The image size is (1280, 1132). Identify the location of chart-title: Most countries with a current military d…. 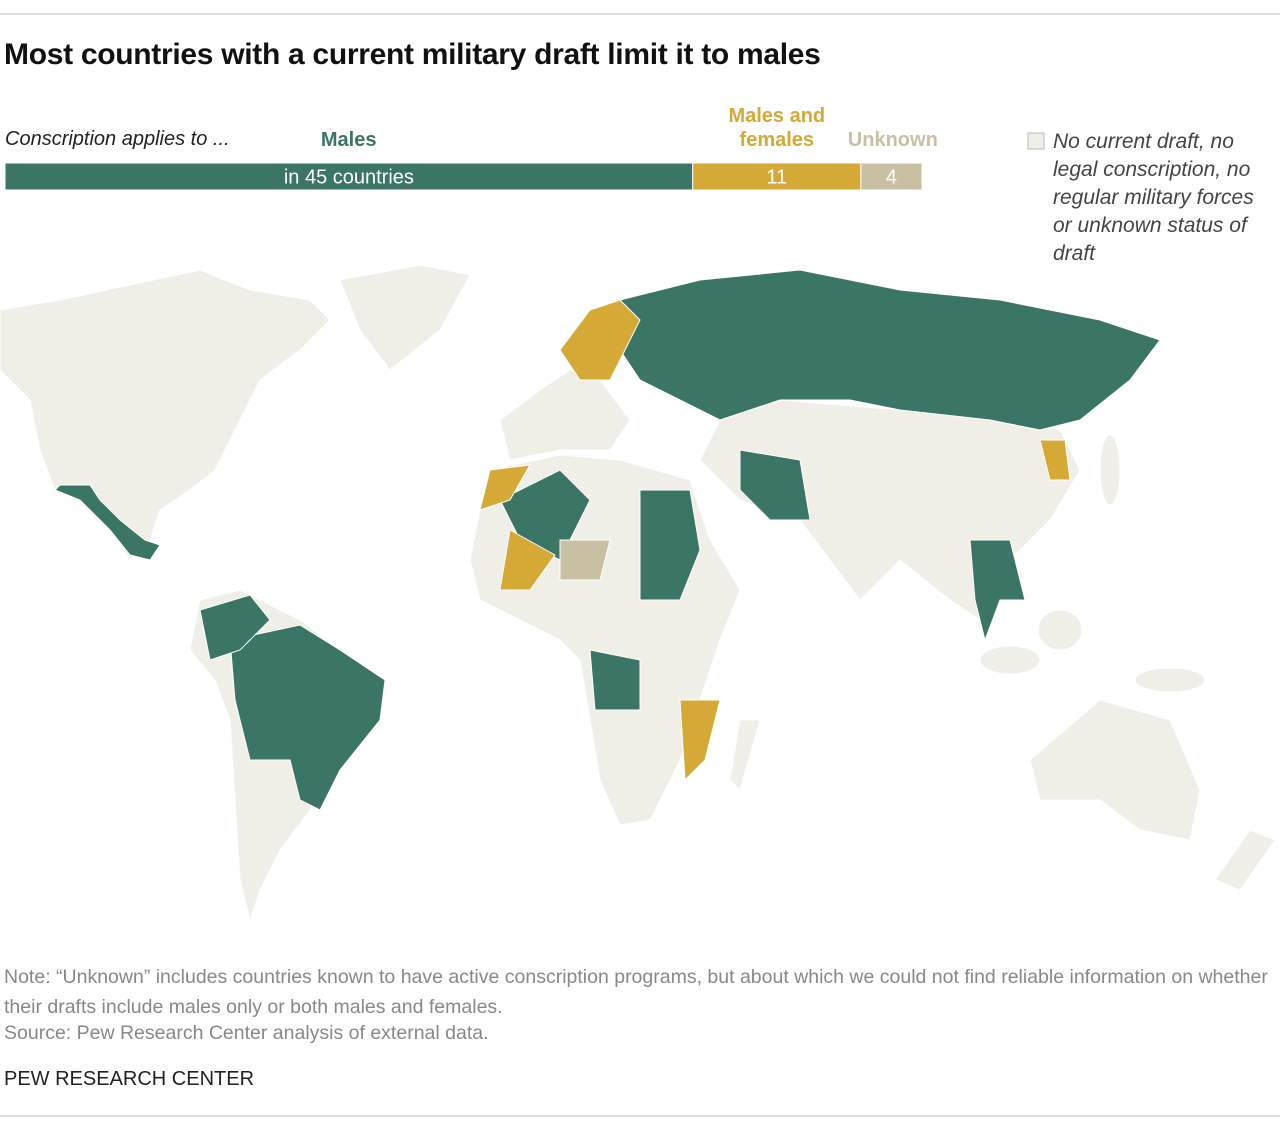
(412, 54).